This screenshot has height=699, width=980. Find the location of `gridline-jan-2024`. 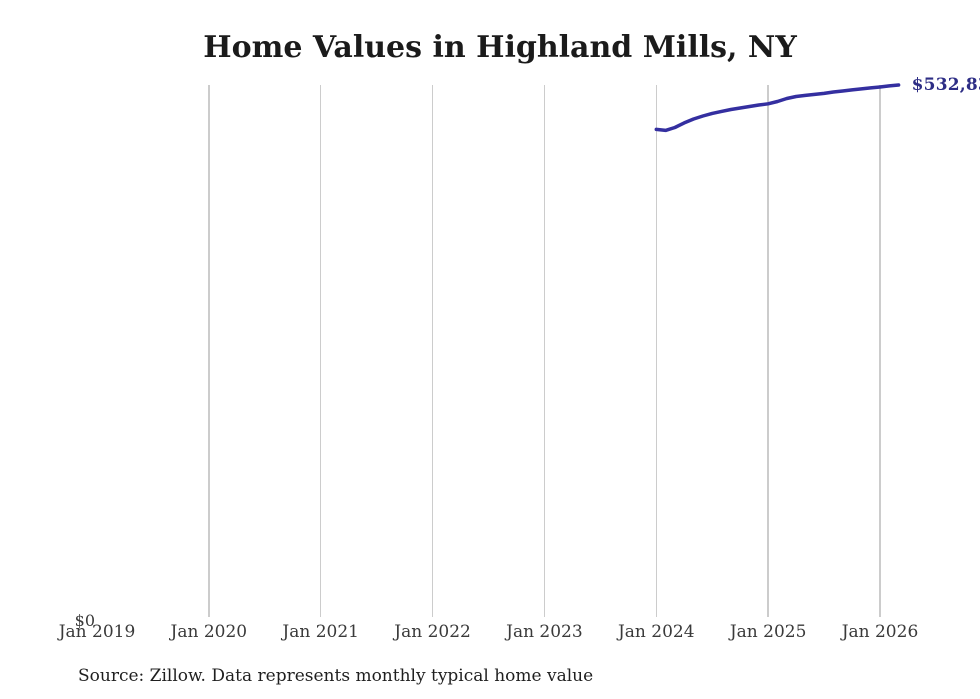

gridline-jan-2024 is located at coordinates (656, 351).